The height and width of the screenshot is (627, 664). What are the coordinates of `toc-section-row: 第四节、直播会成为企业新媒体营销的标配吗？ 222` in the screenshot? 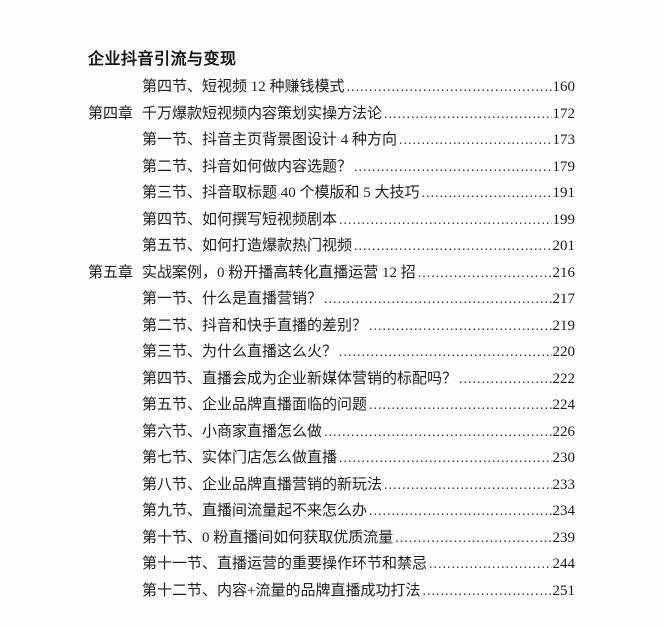 It's located at (331, 379).